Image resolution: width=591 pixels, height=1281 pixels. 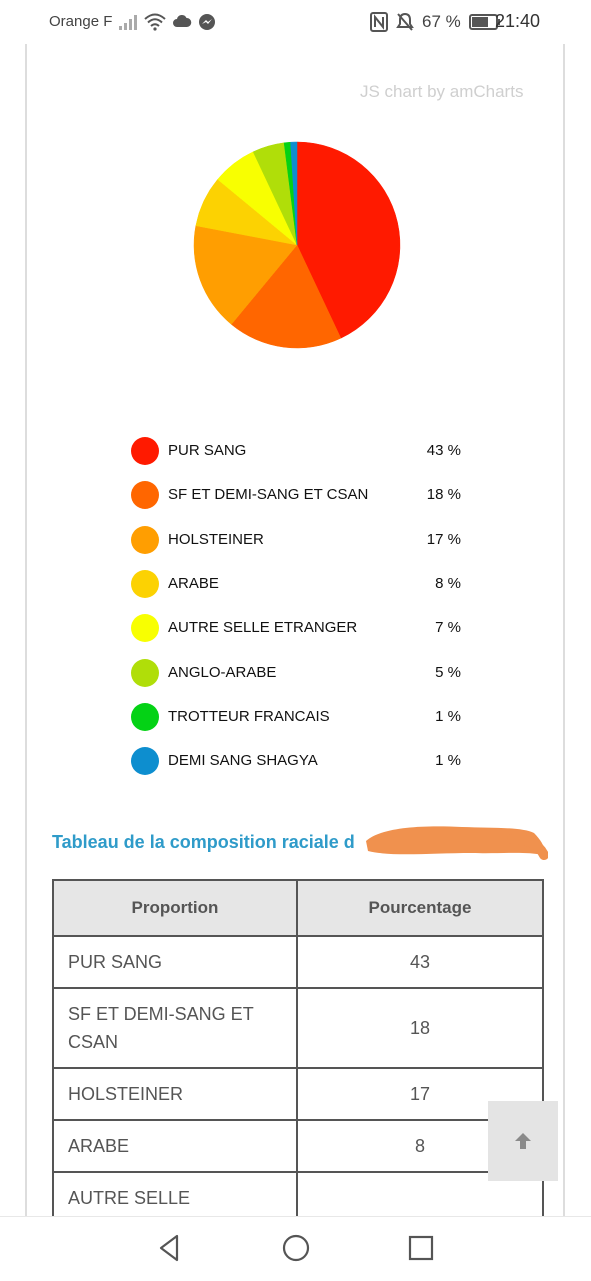 What do you see at coordinates (420, 908) in the screenshot?
I see `column-header-pourcentage: Pourcentage` at bounding box center [420, 908].